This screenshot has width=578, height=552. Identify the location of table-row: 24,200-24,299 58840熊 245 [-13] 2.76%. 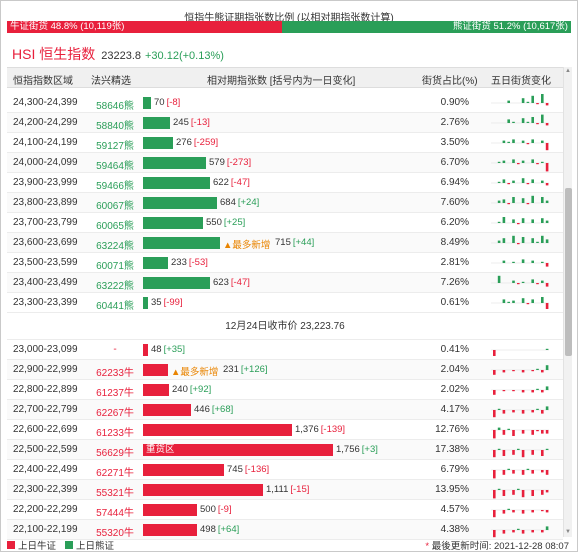
(285, 123).